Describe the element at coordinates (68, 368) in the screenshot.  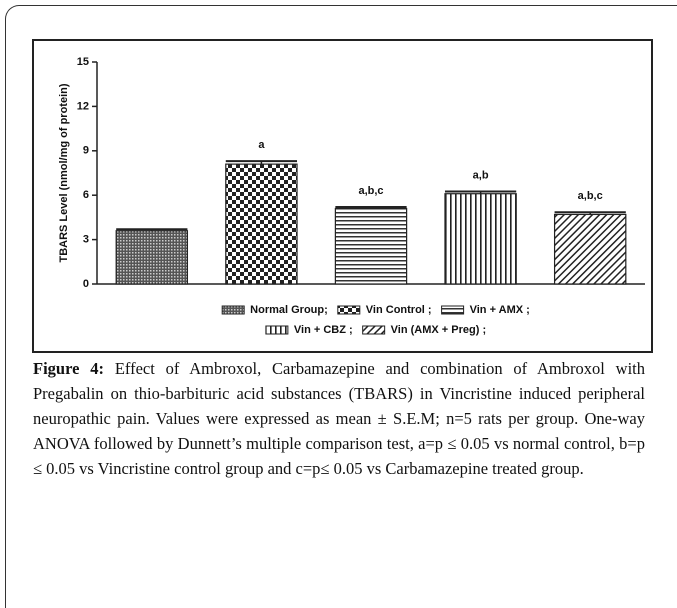
I see `caption-label: Figure 4:` at that location.